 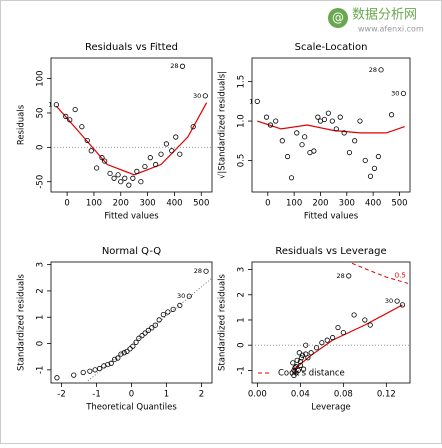 What do you see at coordinates (41, 182) in the screenshot?
I see `y-tick-label: -50` at bounding box center [41, 182].